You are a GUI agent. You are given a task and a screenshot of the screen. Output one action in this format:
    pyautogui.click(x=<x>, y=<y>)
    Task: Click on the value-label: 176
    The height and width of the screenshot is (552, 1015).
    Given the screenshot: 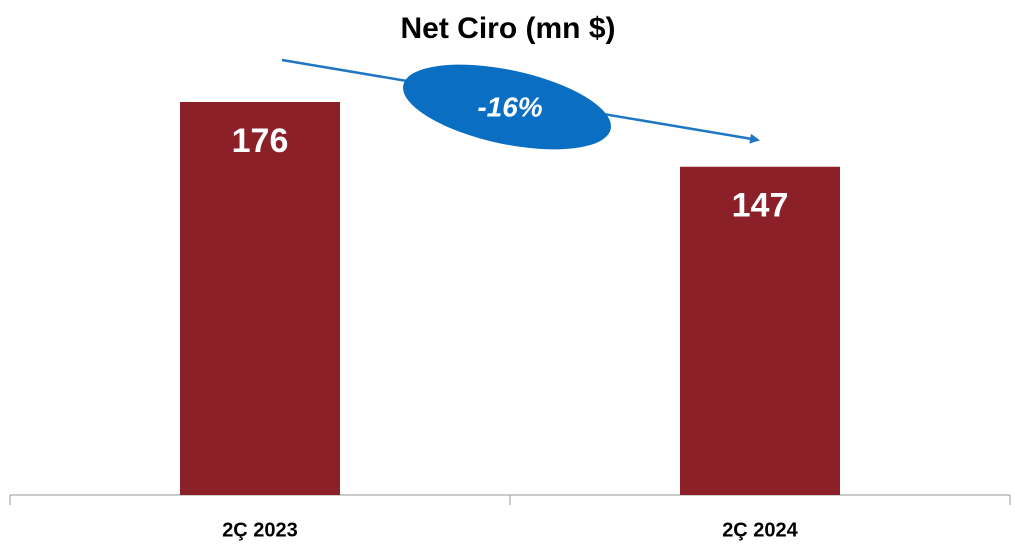 What is the action you would take?
    pyautogui.click(x=260, y=141)
    